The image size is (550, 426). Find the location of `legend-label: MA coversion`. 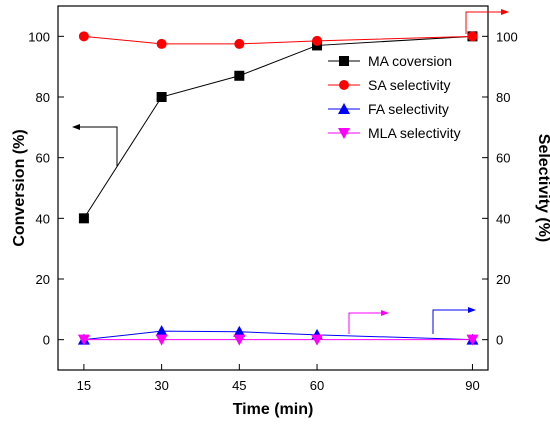

legend-label: MA coversion is located at coordinates (410, 61).